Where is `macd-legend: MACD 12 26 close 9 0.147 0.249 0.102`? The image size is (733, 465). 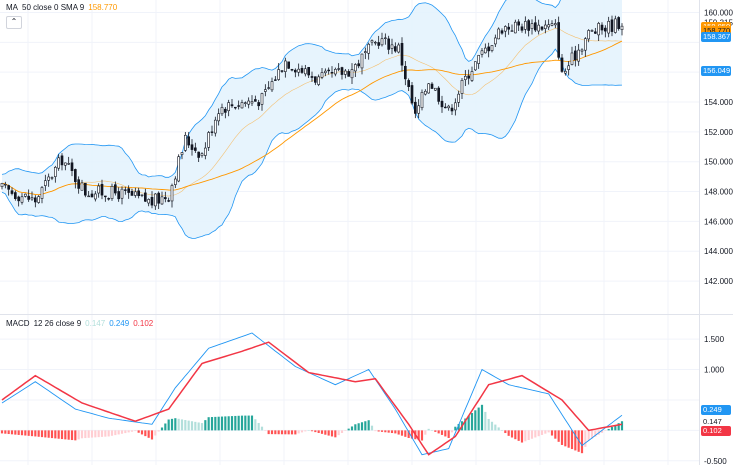
macd-legend: MACD 12 26 close 9 0.147 0.249 0.102 is located at coordinates (79, 323).